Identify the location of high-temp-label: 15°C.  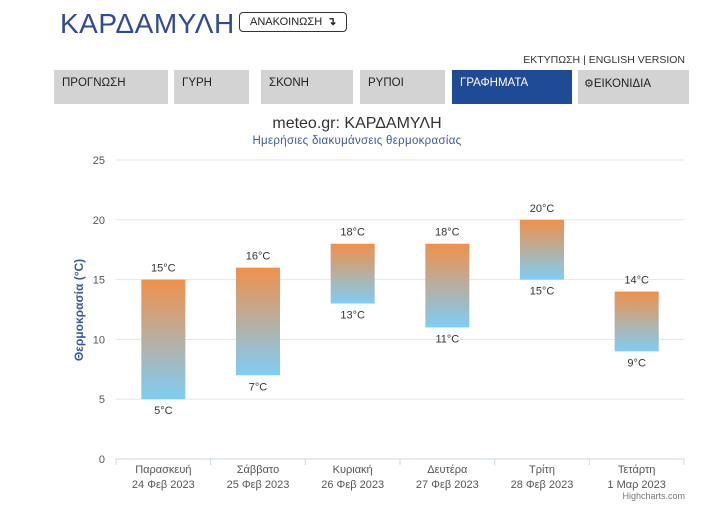
(163, 269).